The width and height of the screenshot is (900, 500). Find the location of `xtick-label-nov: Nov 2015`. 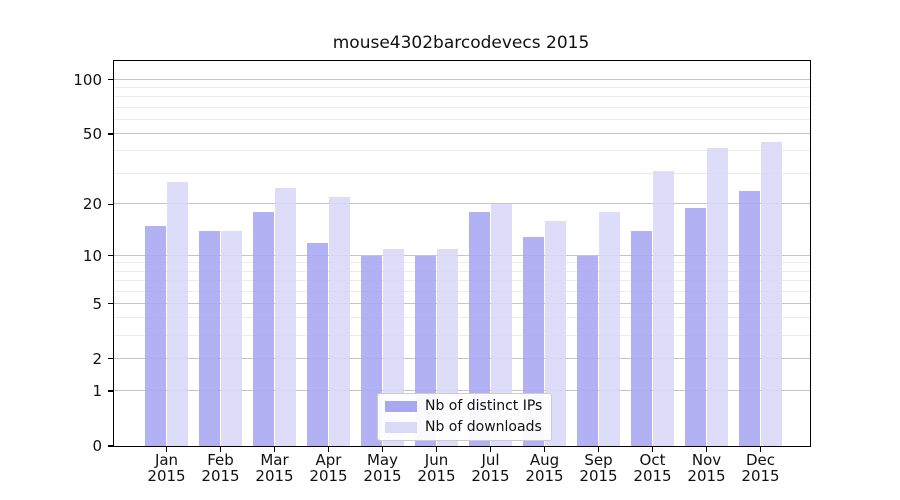

xtick-label-nov: Nov 2015 is located at coordinates (707, 468).